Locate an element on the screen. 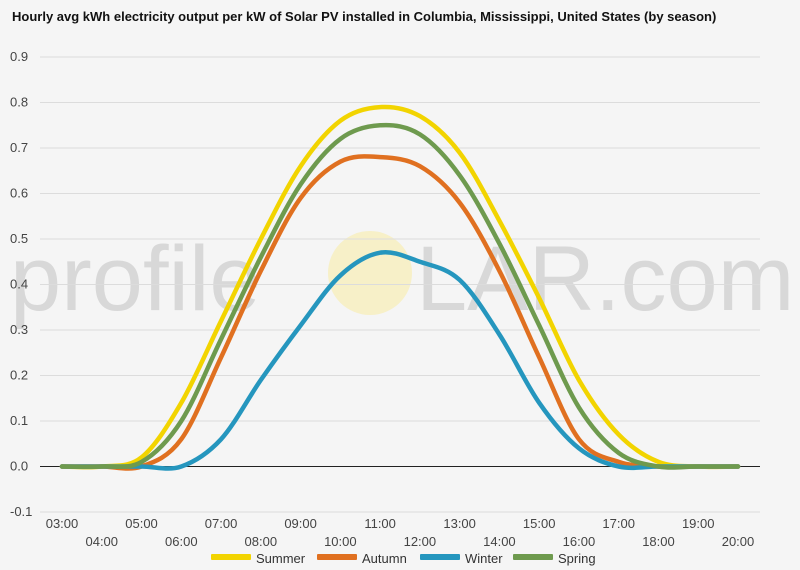 The width and height of the screenshot is (800, 570). legend-swatch-winter is located at coordinates (440, 557).